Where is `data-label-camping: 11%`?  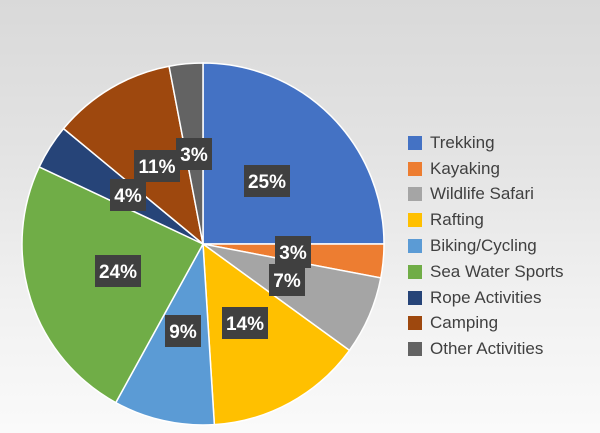 data-label-camping: 11% is located at coordinates (157, 166).